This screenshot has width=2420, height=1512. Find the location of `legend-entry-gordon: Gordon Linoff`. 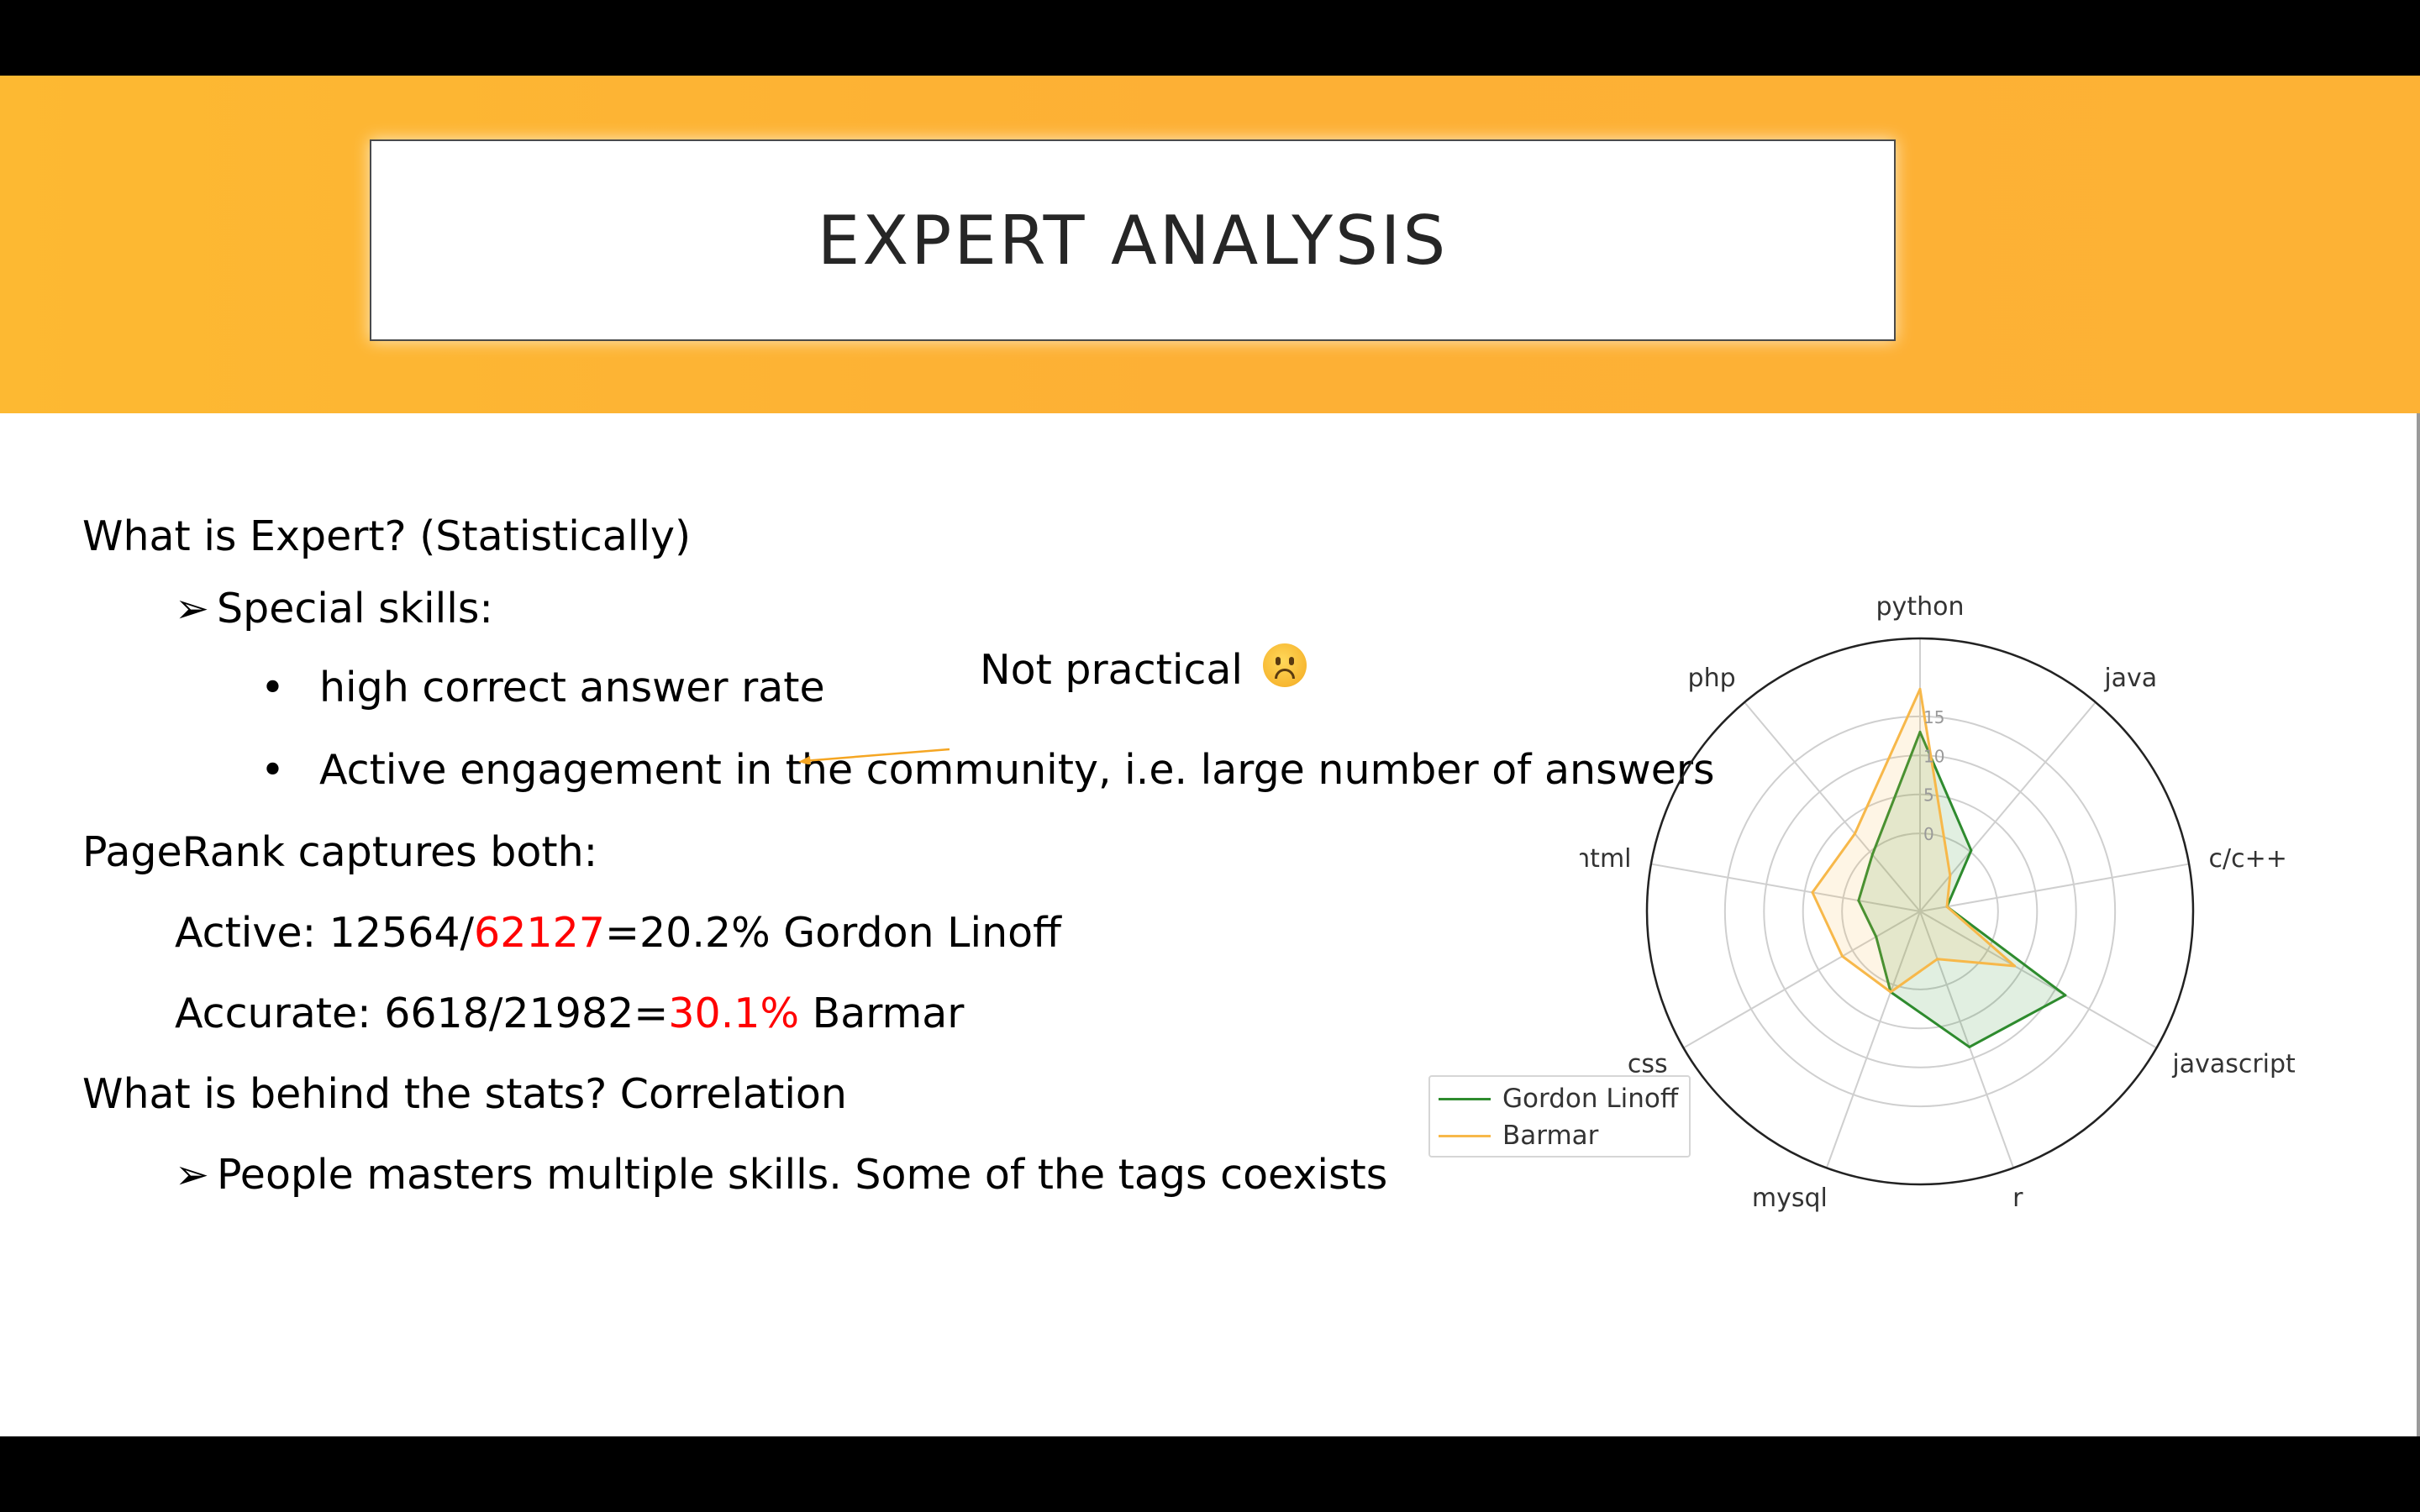

legend-entry-gordon: Gordon Linoff is located at coordinates (1559, 1099).